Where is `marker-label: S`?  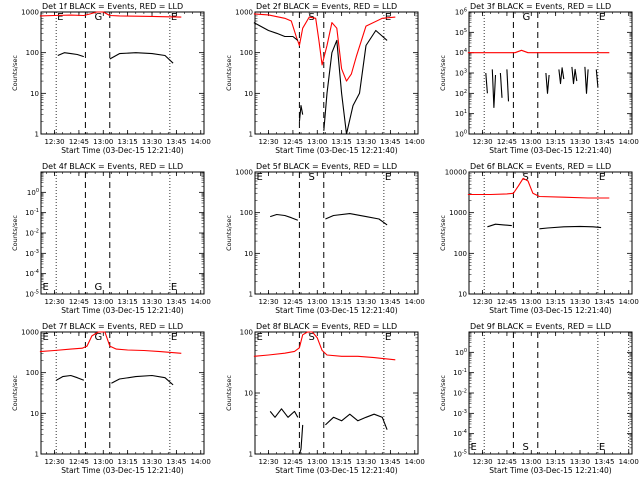 marker-label: S is located at coordinates (312, 337).